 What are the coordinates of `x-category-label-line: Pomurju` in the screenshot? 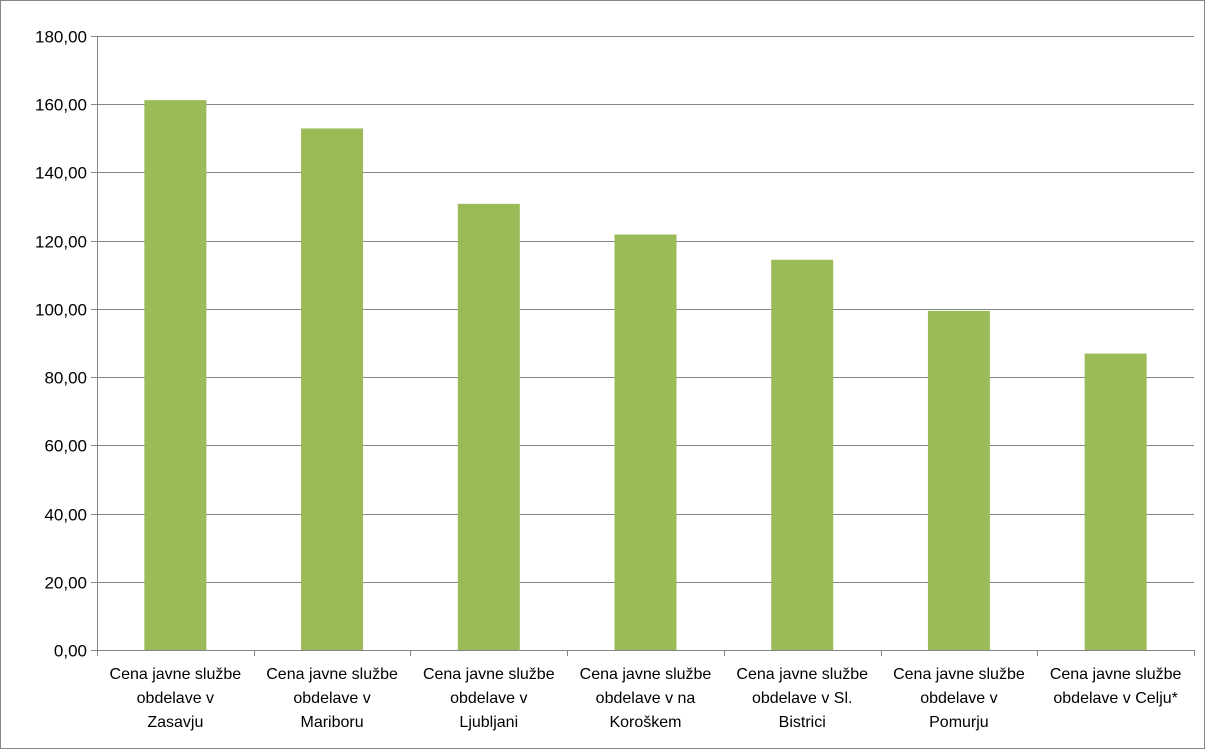 It's located at (959, 722).